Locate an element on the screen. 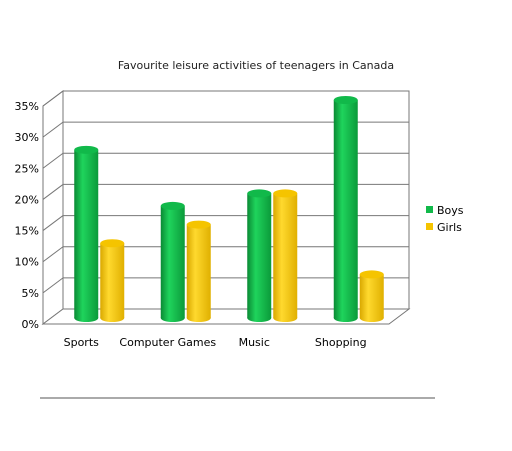 The width and height of the screenshot is (512, 451). bar-girls-shopping is located at coordinates (371, 296).